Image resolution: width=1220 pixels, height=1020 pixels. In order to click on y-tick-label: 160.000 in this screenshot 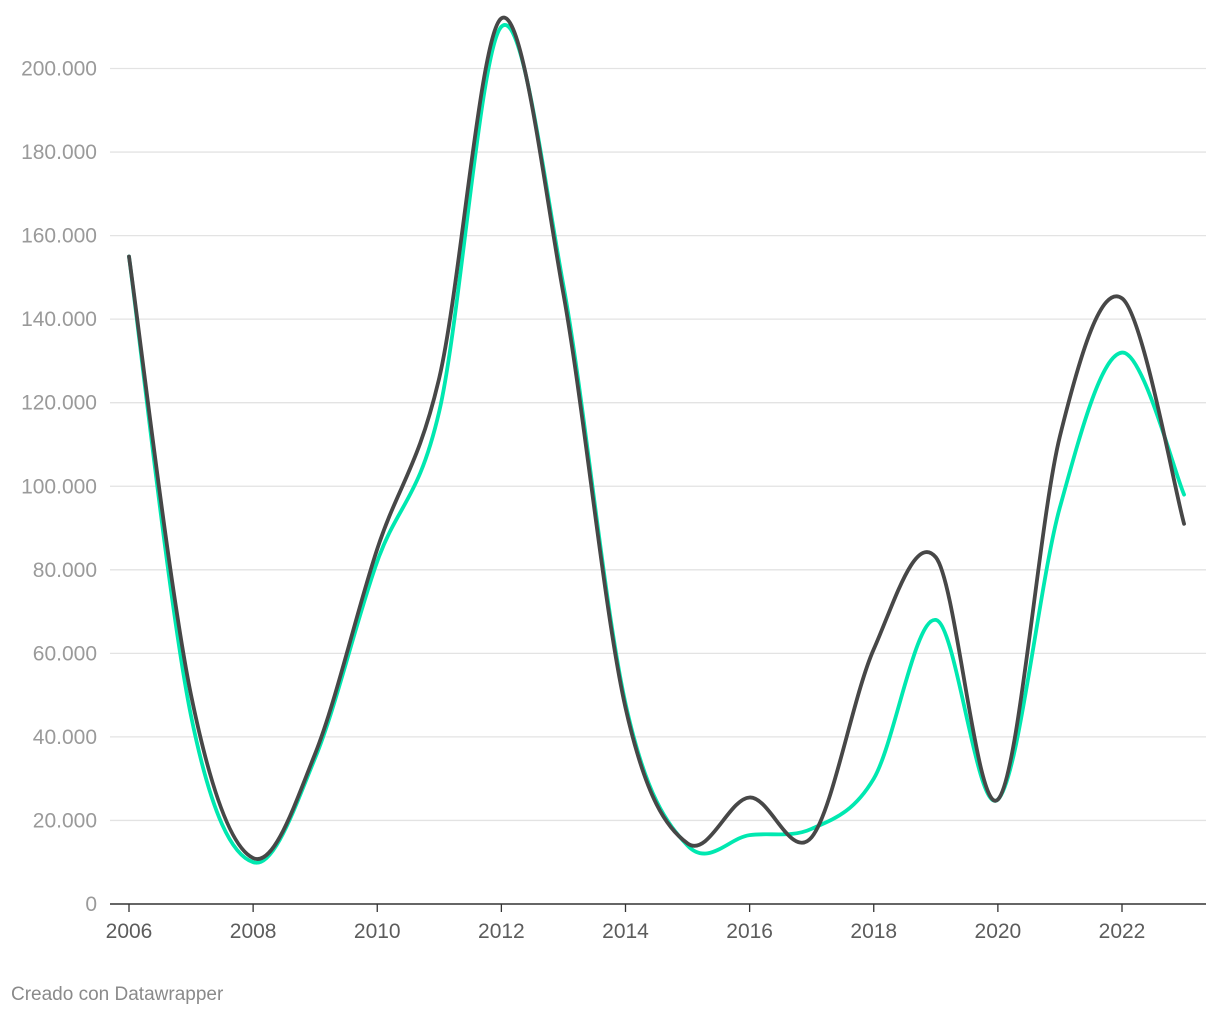, I will do `click(59, 236)`.